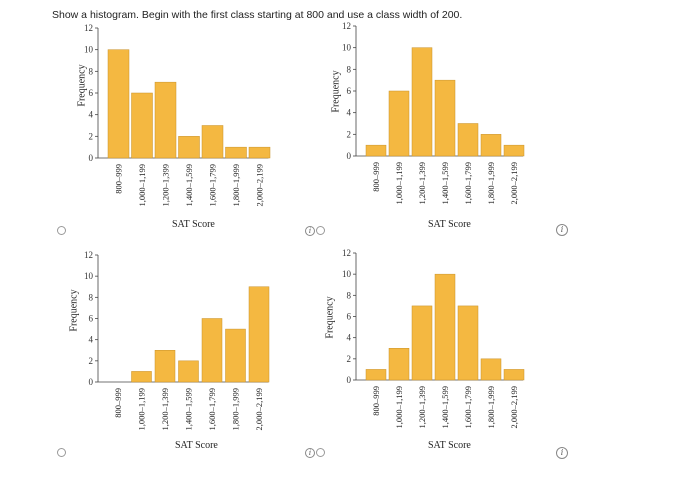 This screenshot has height=483, width=700. I want to click on histogram-c-xlabel: SAT Score, so click(196, 445).